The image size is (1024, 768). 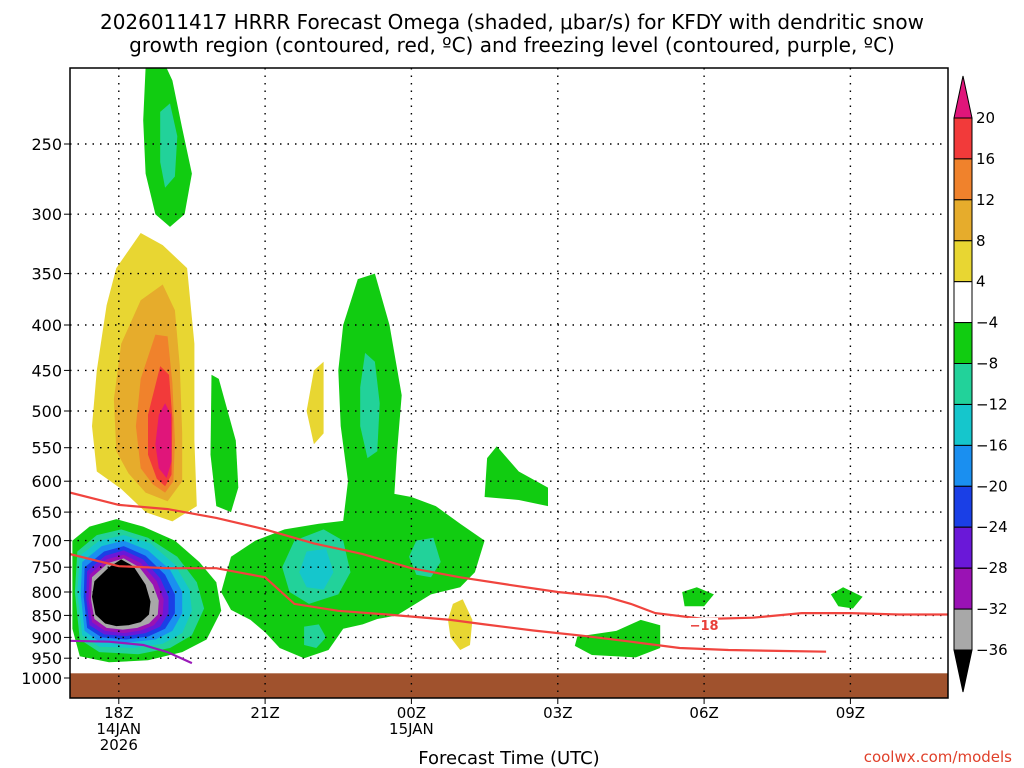 I want to click on y-tick-label: 750, so click(x=46, y=567).